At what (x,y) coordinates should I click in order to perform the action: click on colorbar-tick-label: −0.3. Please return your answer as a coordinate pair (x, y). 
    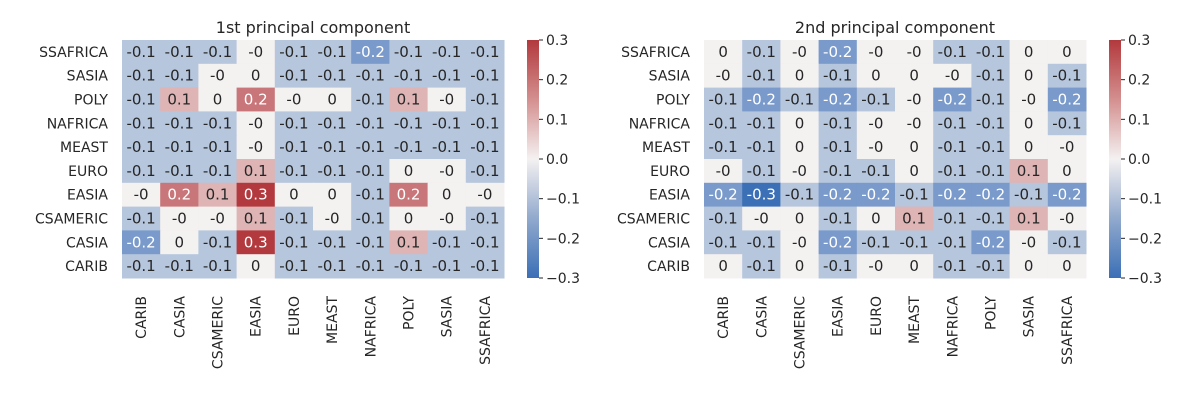
    Looking at the image, I should click on (563, 279).